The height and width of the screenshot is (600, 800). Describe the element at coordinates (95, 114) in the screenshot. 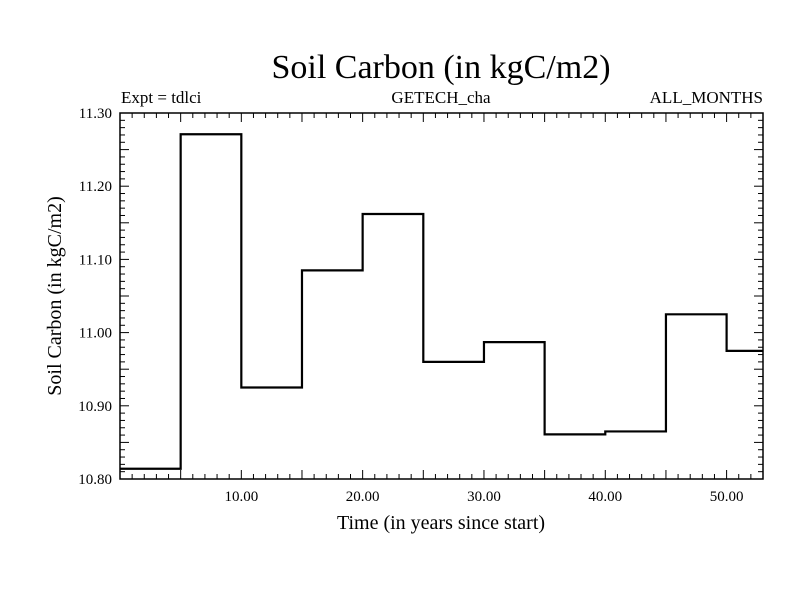

I see `y-tick-label: 11.30` at that location.